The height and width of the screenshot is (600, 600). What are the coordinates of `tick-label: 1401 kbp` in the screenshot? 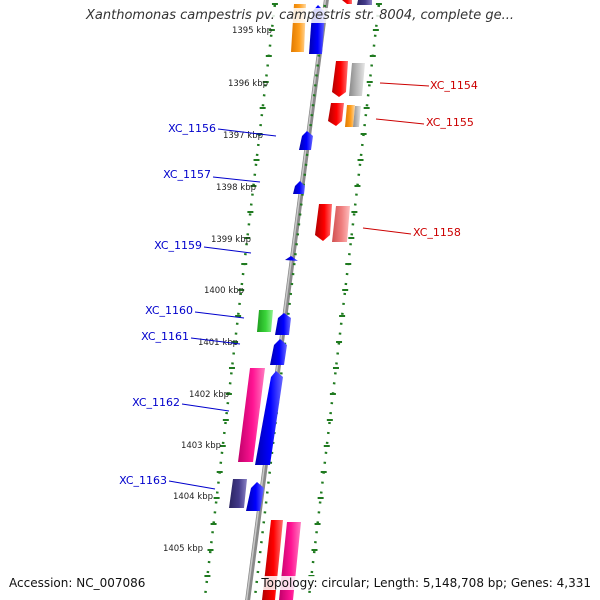 It's located at (218, 343).